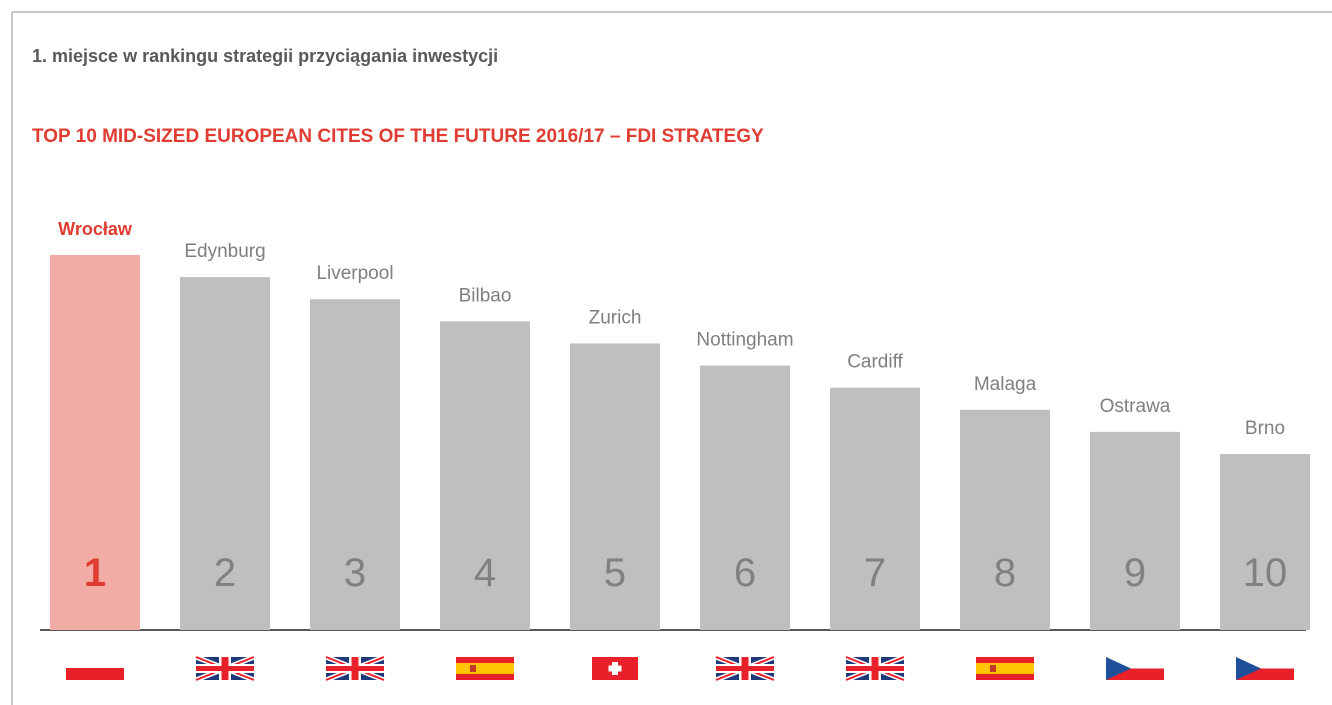 Image resolution: width=1332 pixels, height=705 pixels. What do you see at coordinates (95, 229) in the screenshot?
I see `category-label: Wrocław` at bounding box center [95, 229].